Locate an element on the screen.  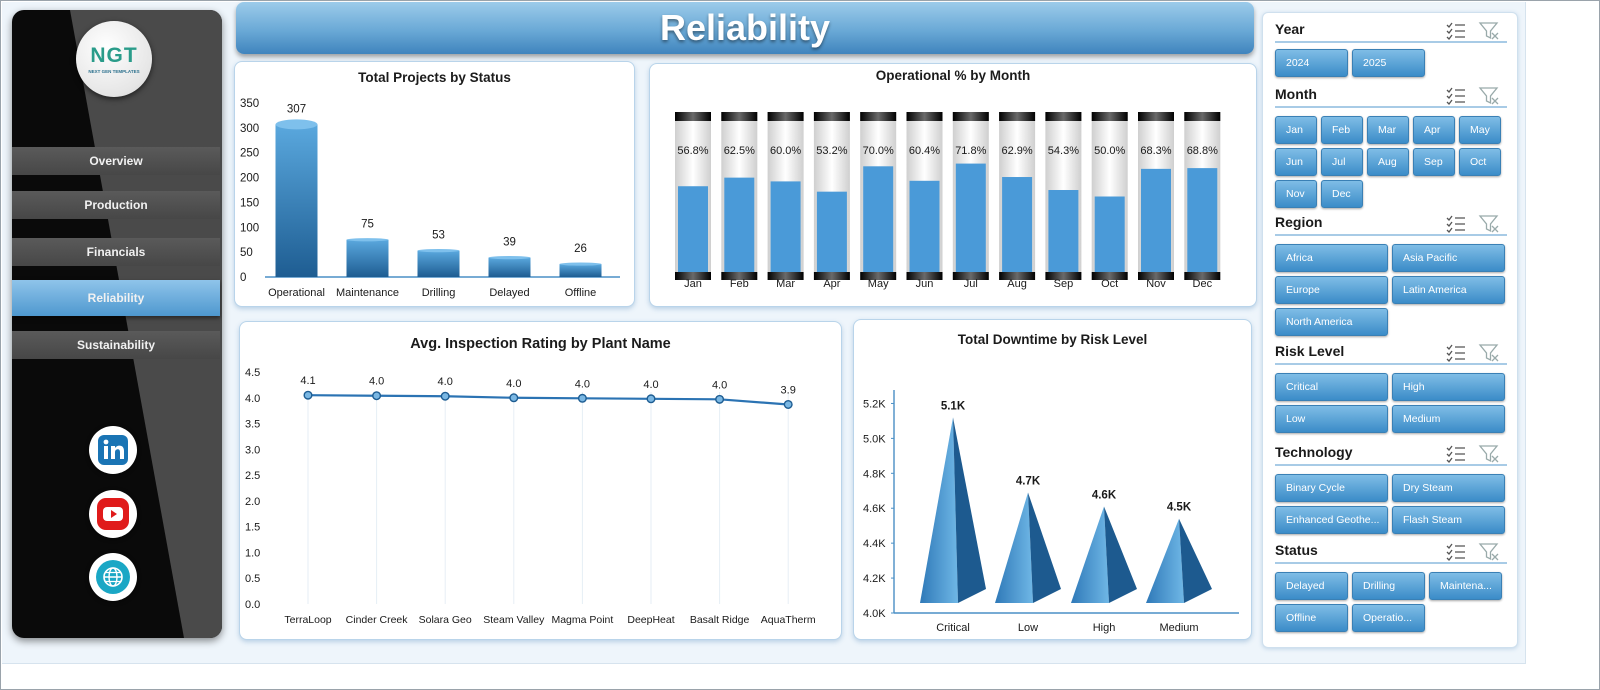
slicer-chip: Delayed is located at coordinates (1311, 586).